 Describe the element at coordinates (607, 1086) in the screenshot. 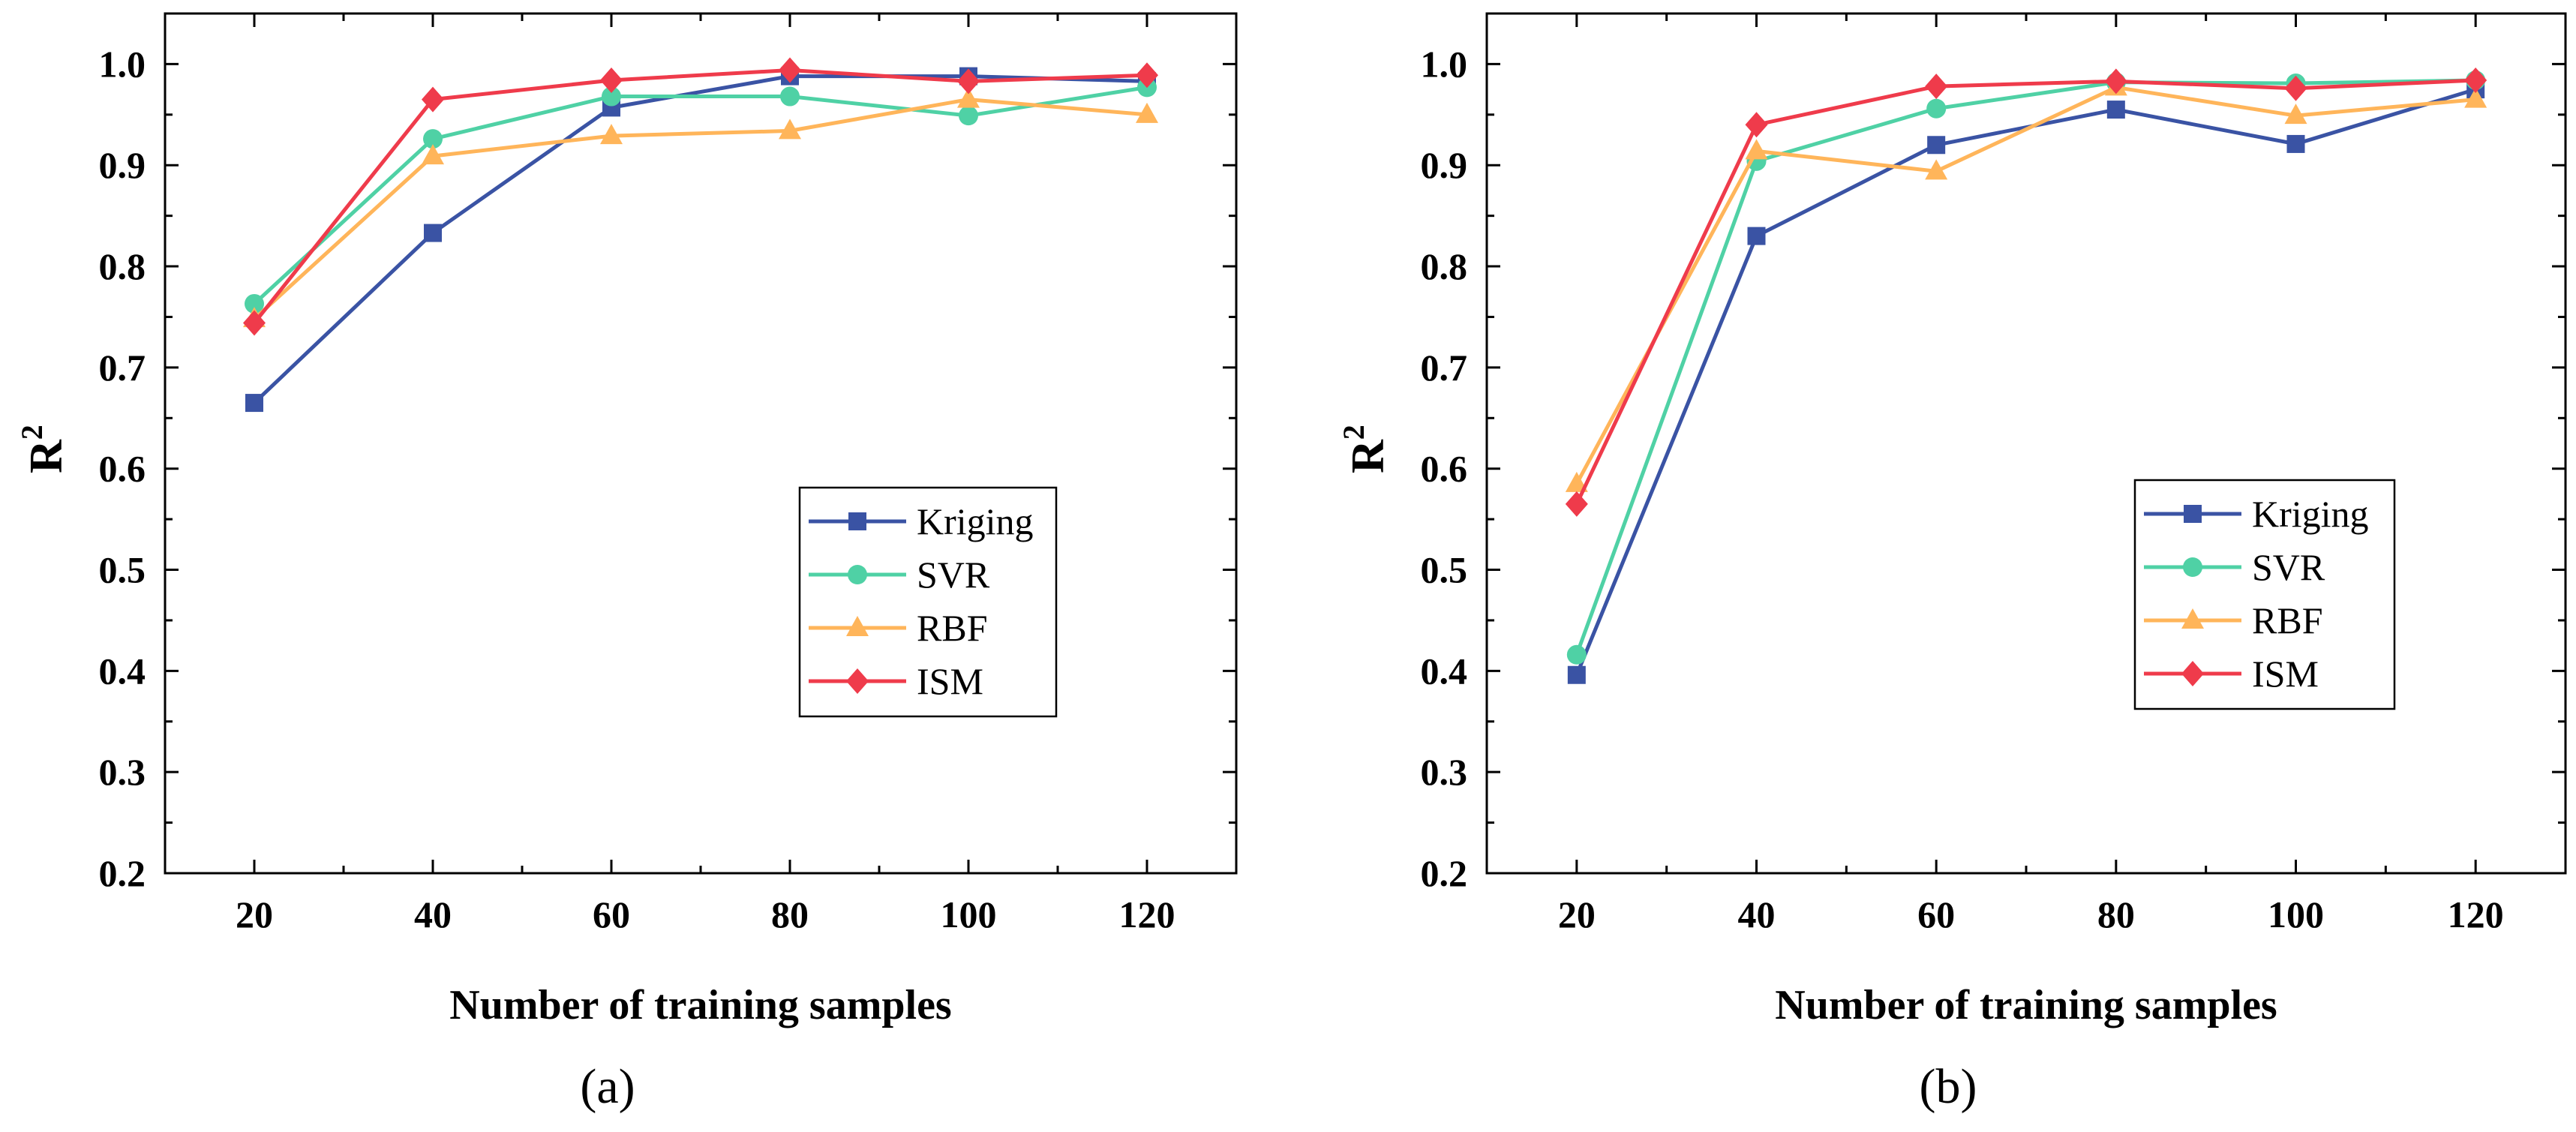

I see `panel-label: (a)` at that location.